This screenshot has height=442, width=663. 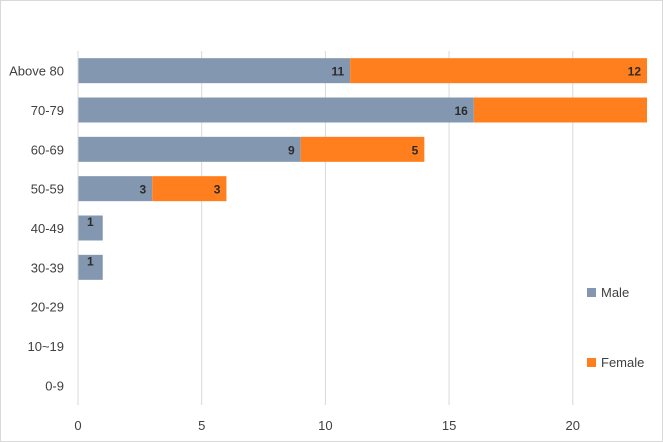 I want to click on x-tick-label: 15, so click(x=449, y=425).